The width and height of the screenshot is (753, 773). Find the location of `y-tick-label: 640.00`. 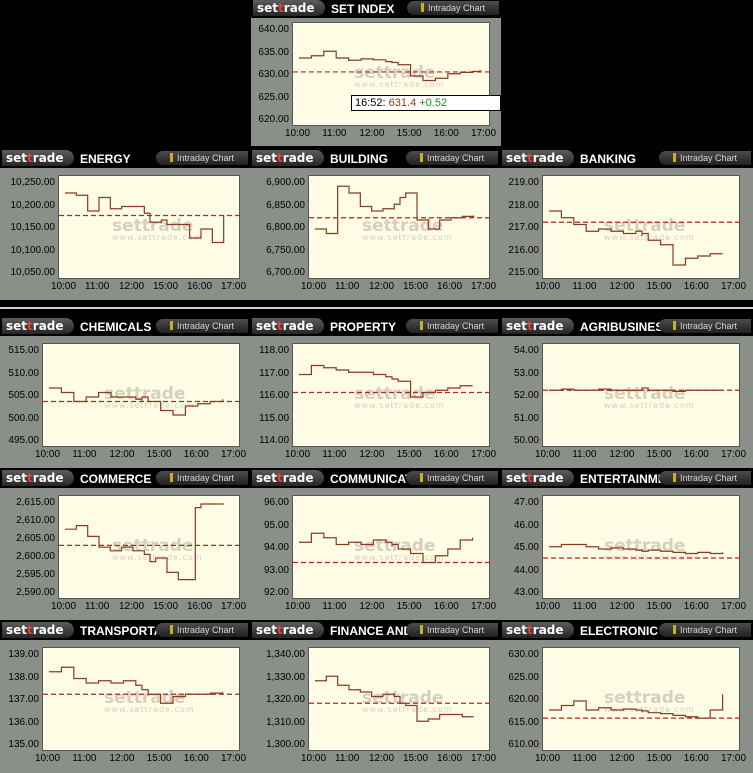

y-tick-label: 640.00 is located at coordinates (273, 29).